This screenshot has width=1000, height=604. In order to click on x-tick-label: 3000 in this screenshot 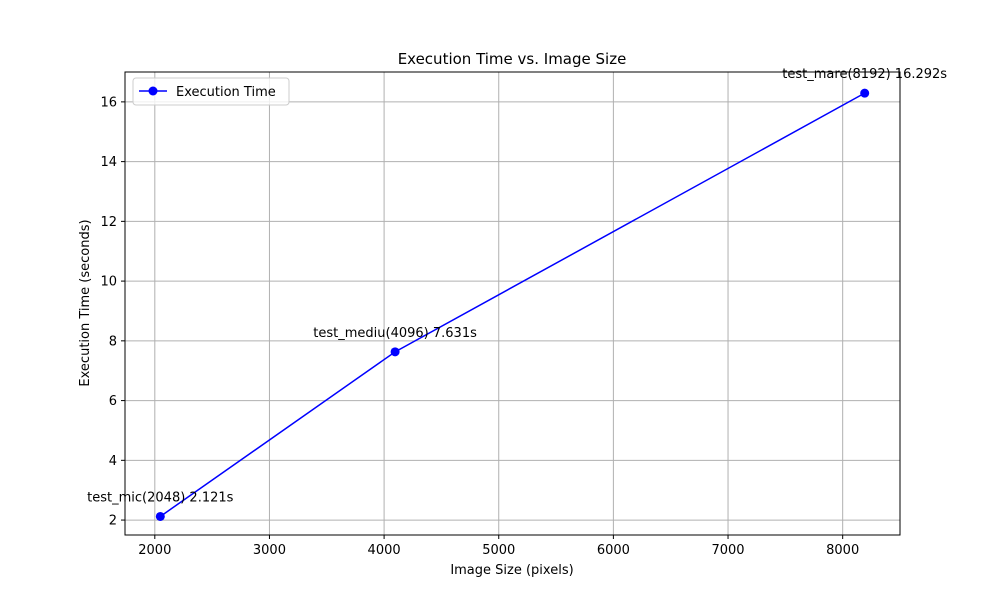, I will do `click(269, 550)`.